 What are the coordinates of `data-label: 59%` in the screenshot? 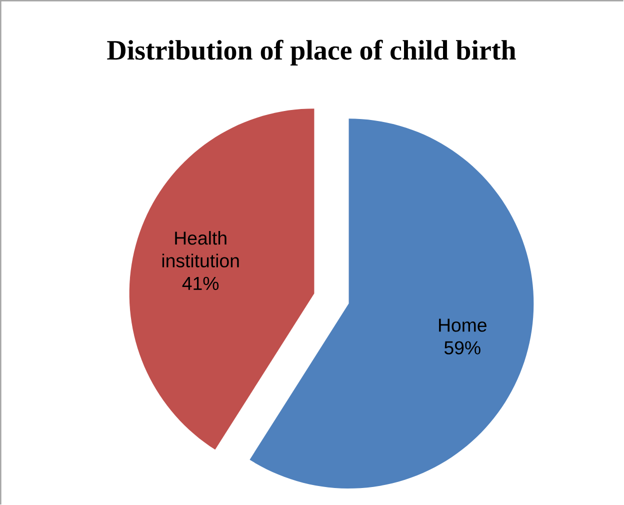 It's located at (462, 347).